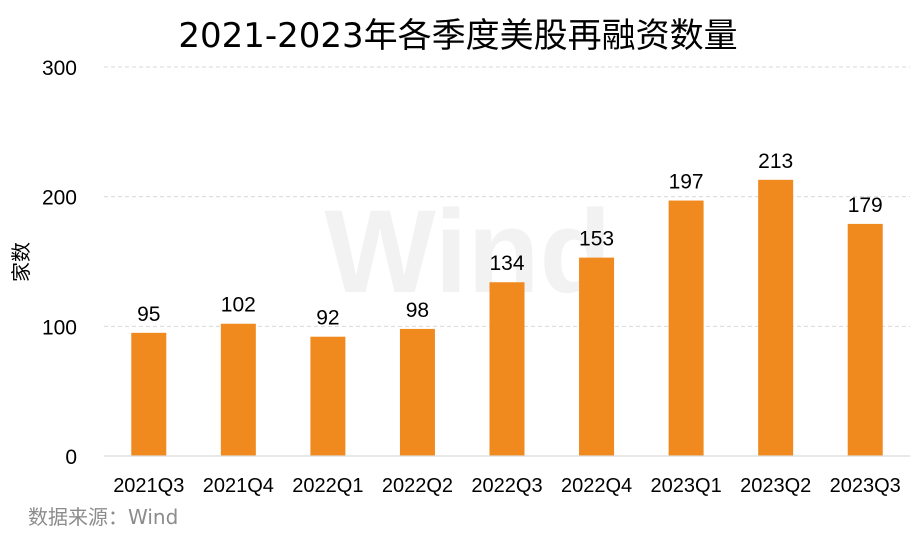 The height and width of the screenshot is (546, 924). Describe the element at coordinates (686, 486) in the screenshot. I see `x-tick-label: 2023Q1` at that location.